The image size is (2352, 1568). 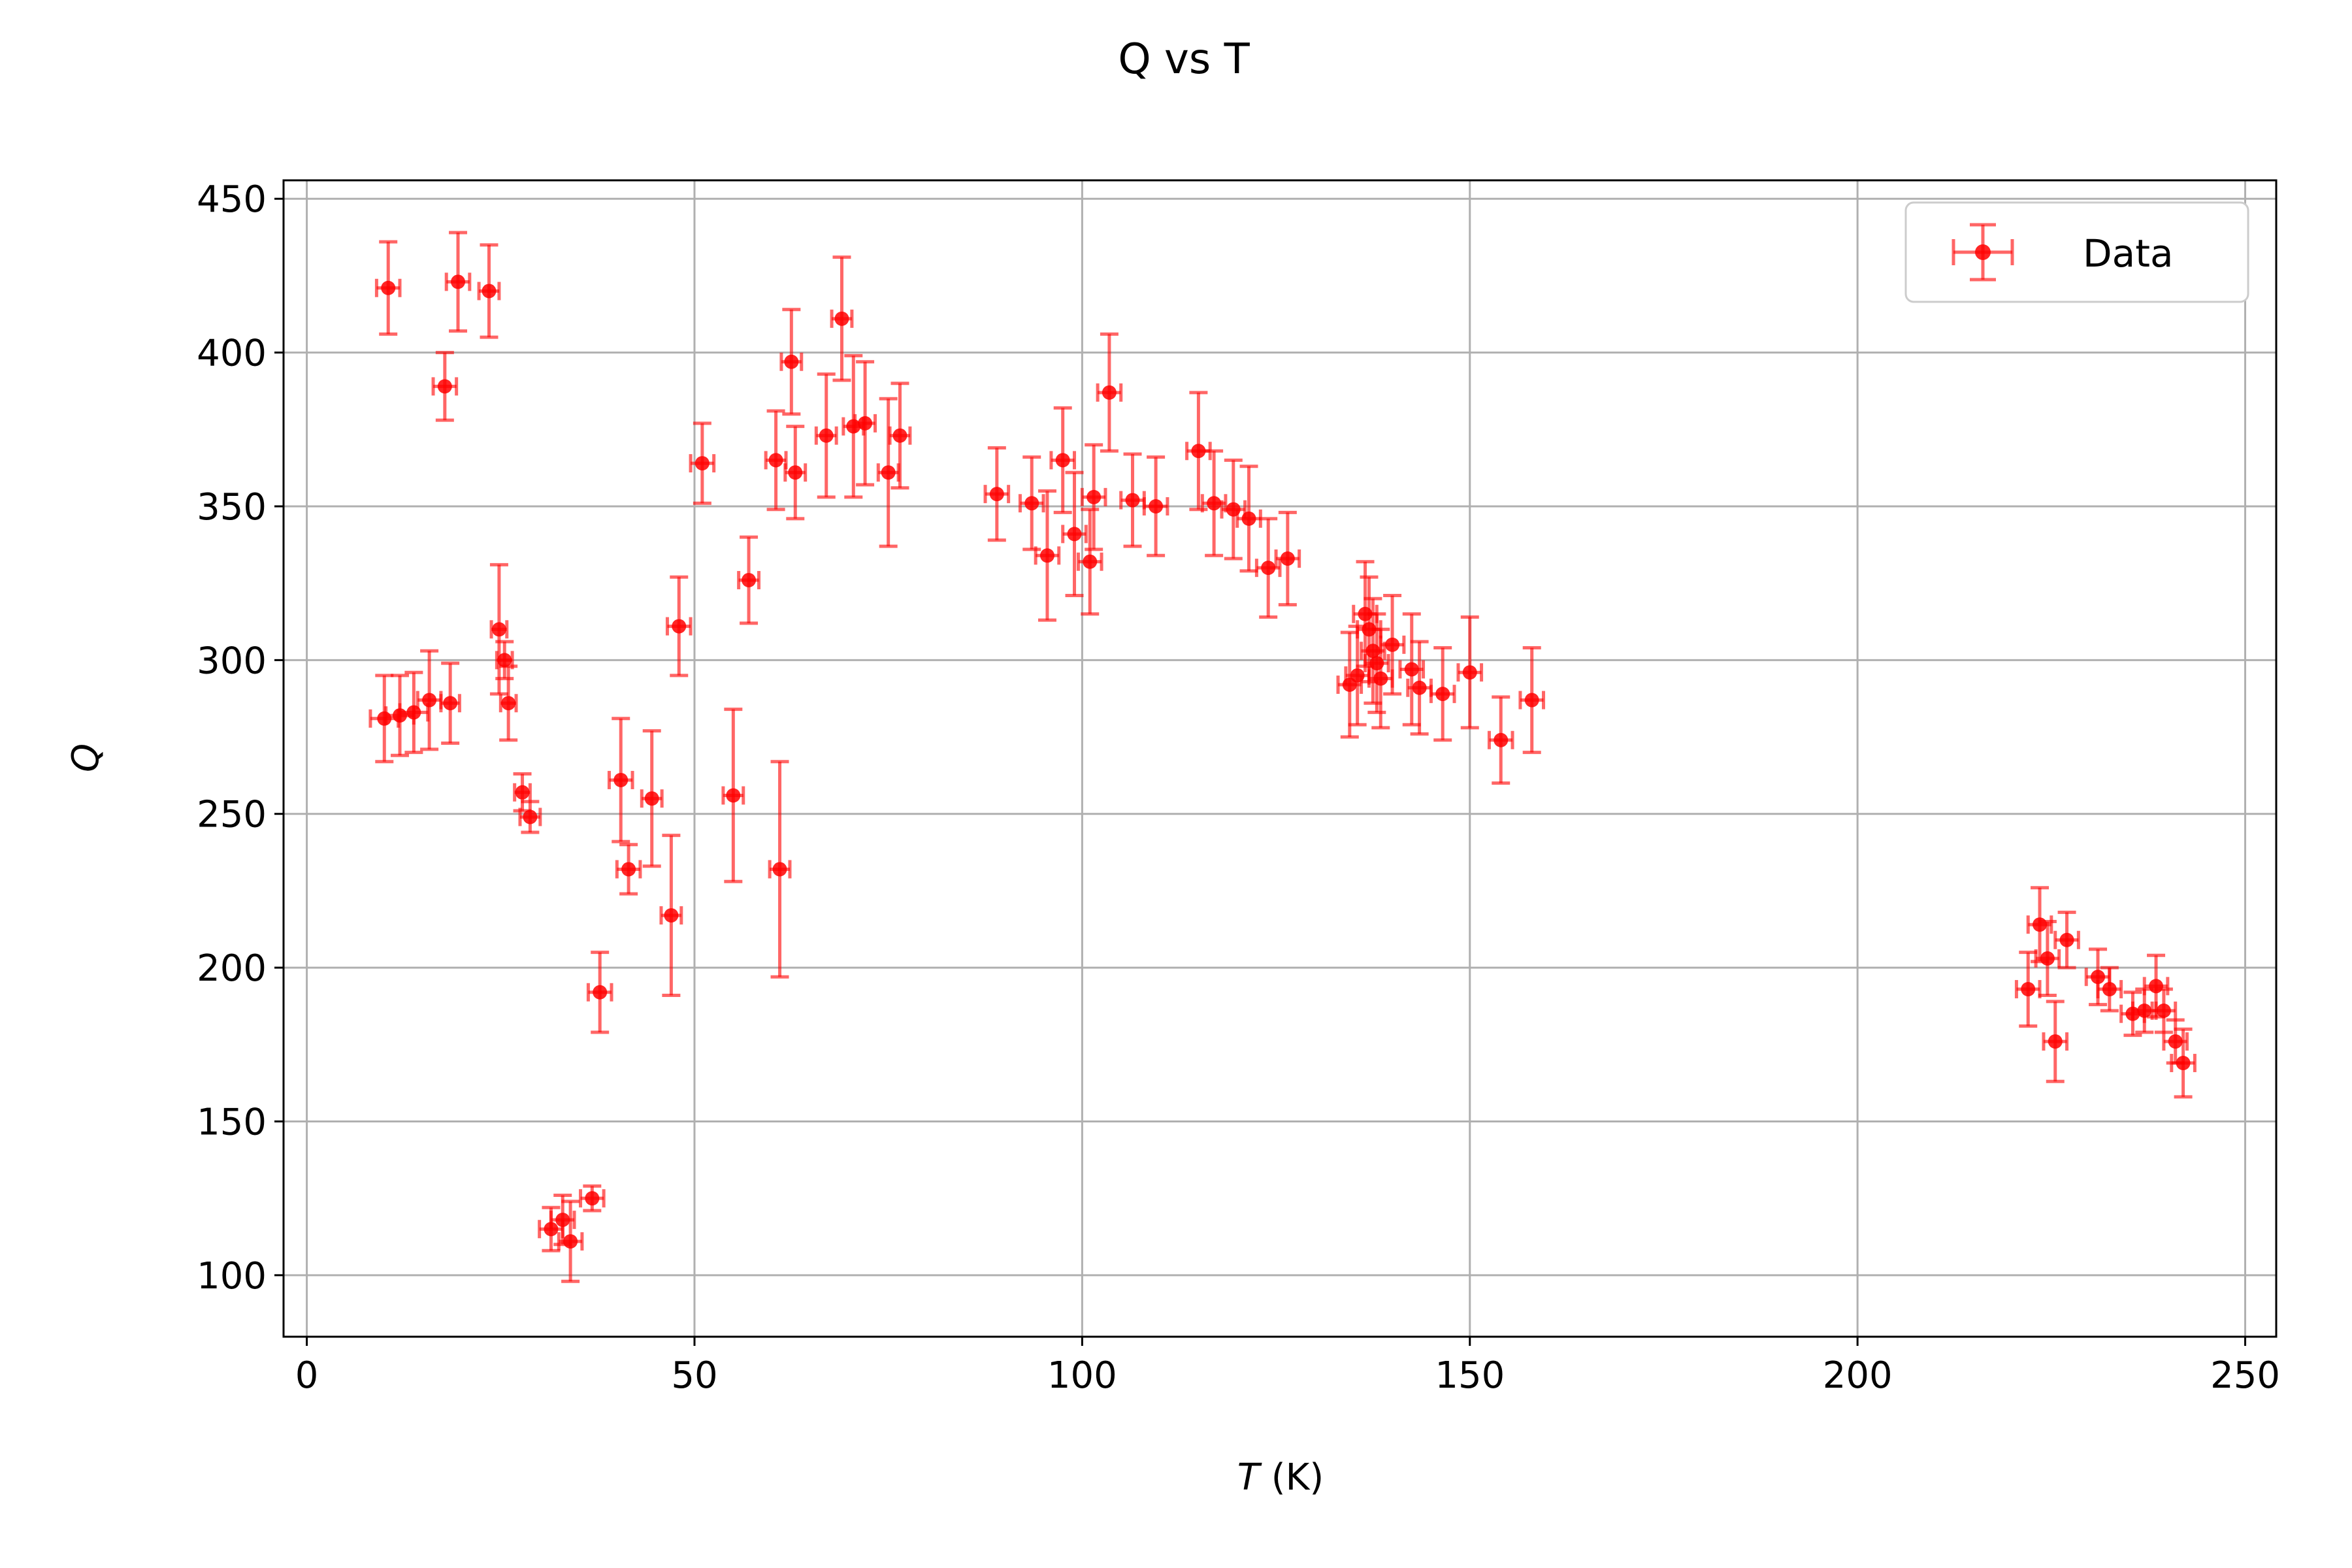 What do you see at coordinates (232, 1276) in the screenshot?
I see `y-tick-label: 100` at bounding box center [232, 1276].